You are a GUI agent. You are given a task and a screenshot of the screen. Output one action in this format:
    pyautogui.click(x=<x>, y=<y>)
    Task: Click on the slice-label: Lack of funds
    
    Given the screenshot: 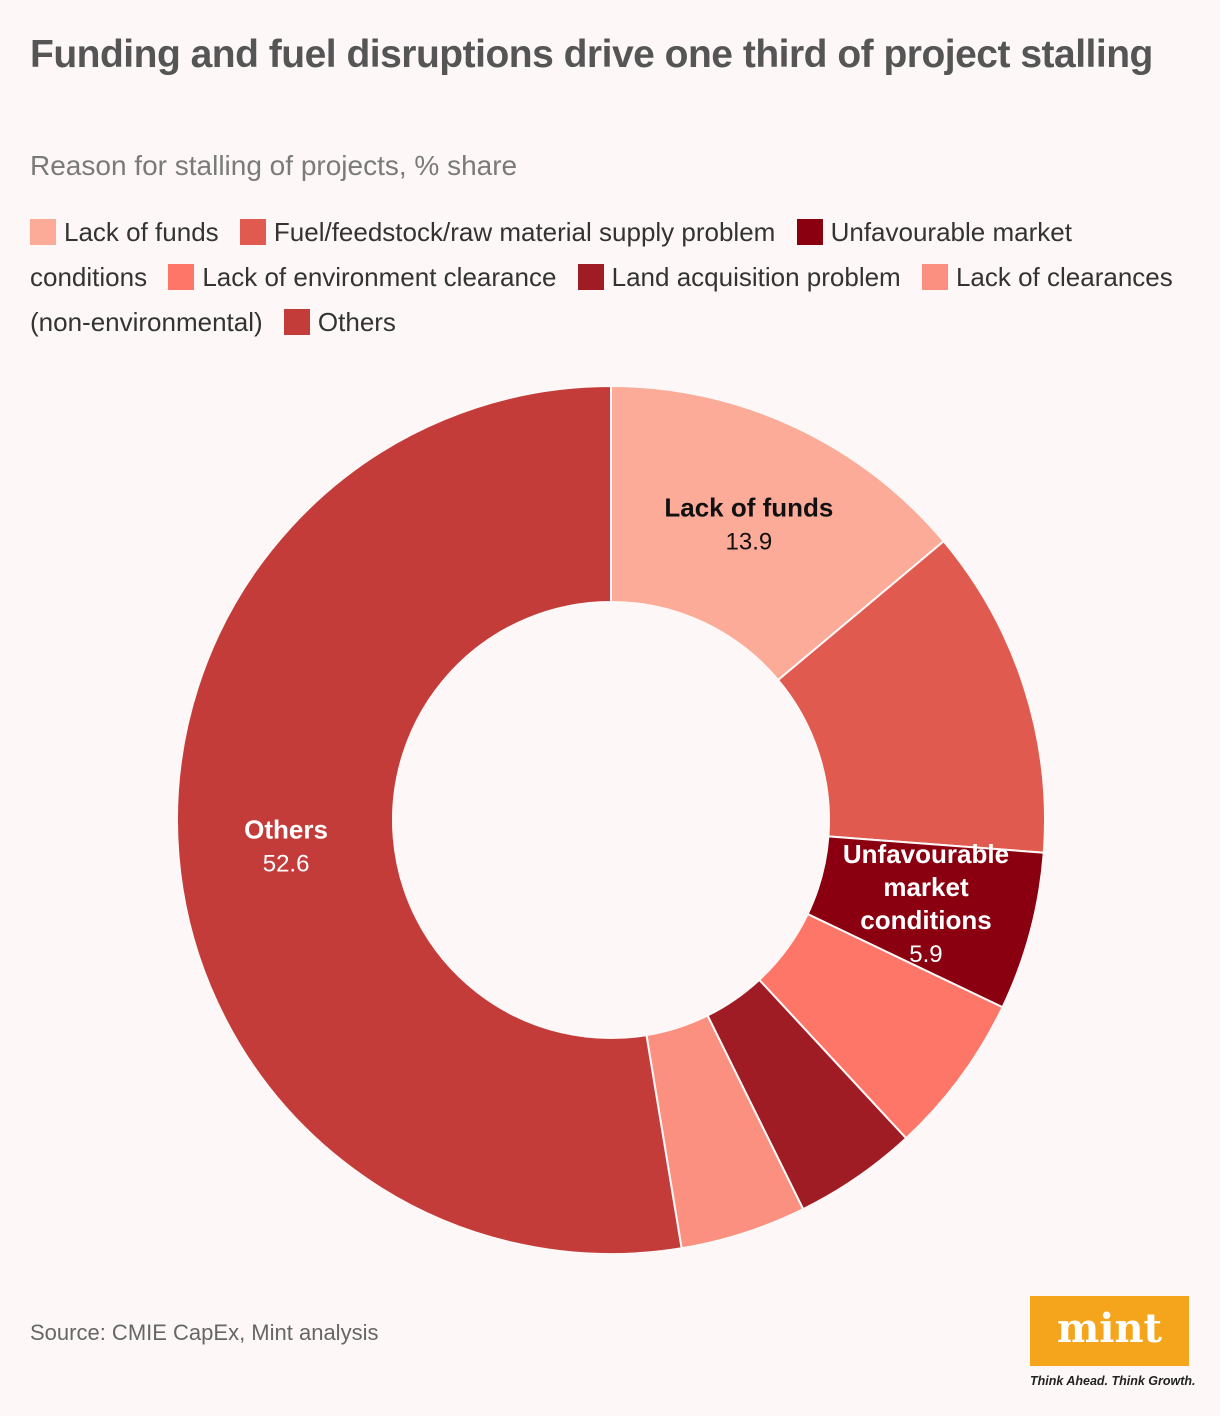 What is the action you would take?
    pyautogui.click(x=748, y=507)
    